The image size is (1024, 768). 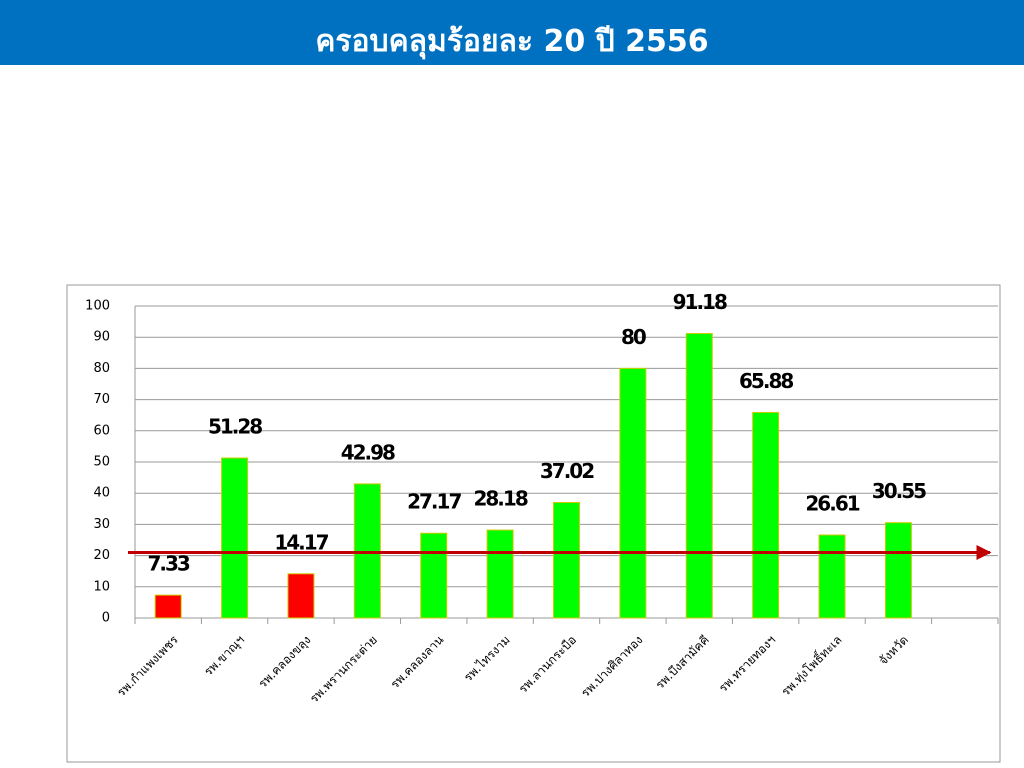 What do you see at coordinates (106, 618) in the screenshot?
I see `y-tick-label: 0` at bounding box center [106, 618].